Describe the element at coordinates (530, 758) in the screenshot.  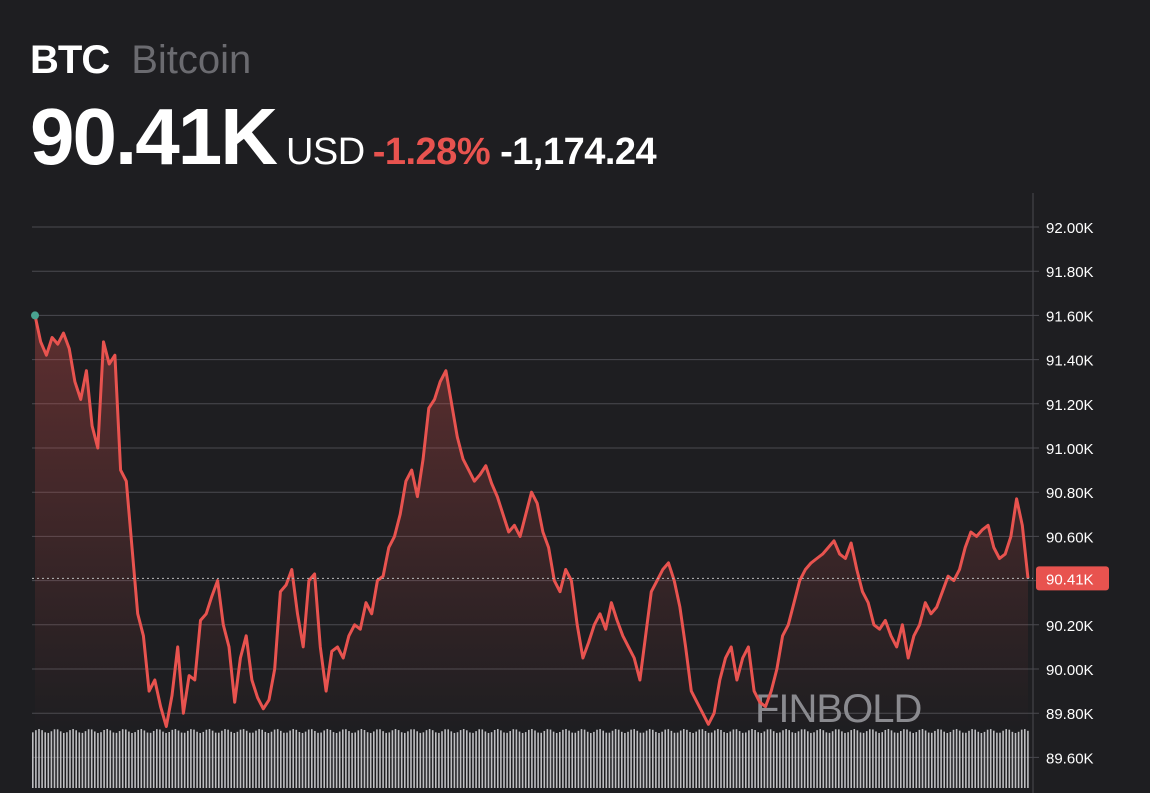
I see `volume-bars` at that location.